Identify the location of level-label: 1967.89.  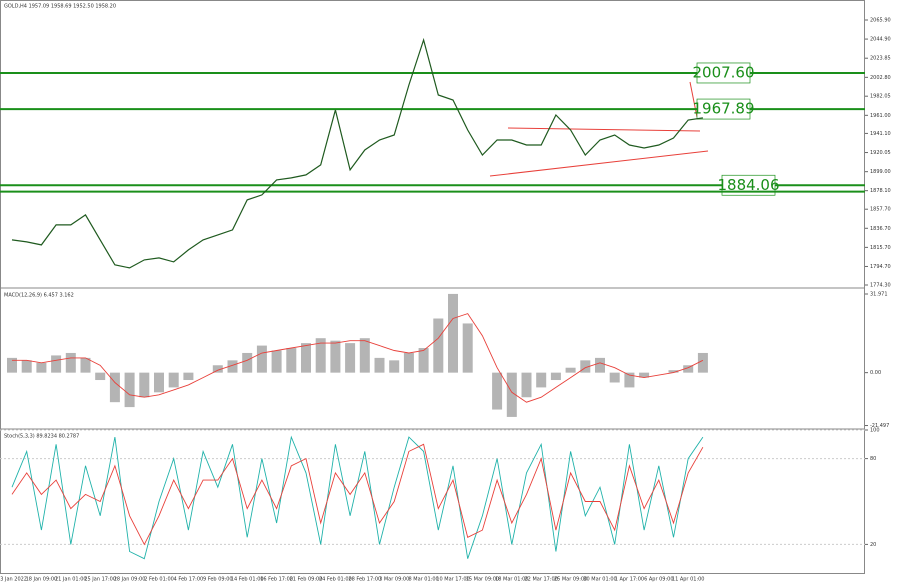
(723, 109).